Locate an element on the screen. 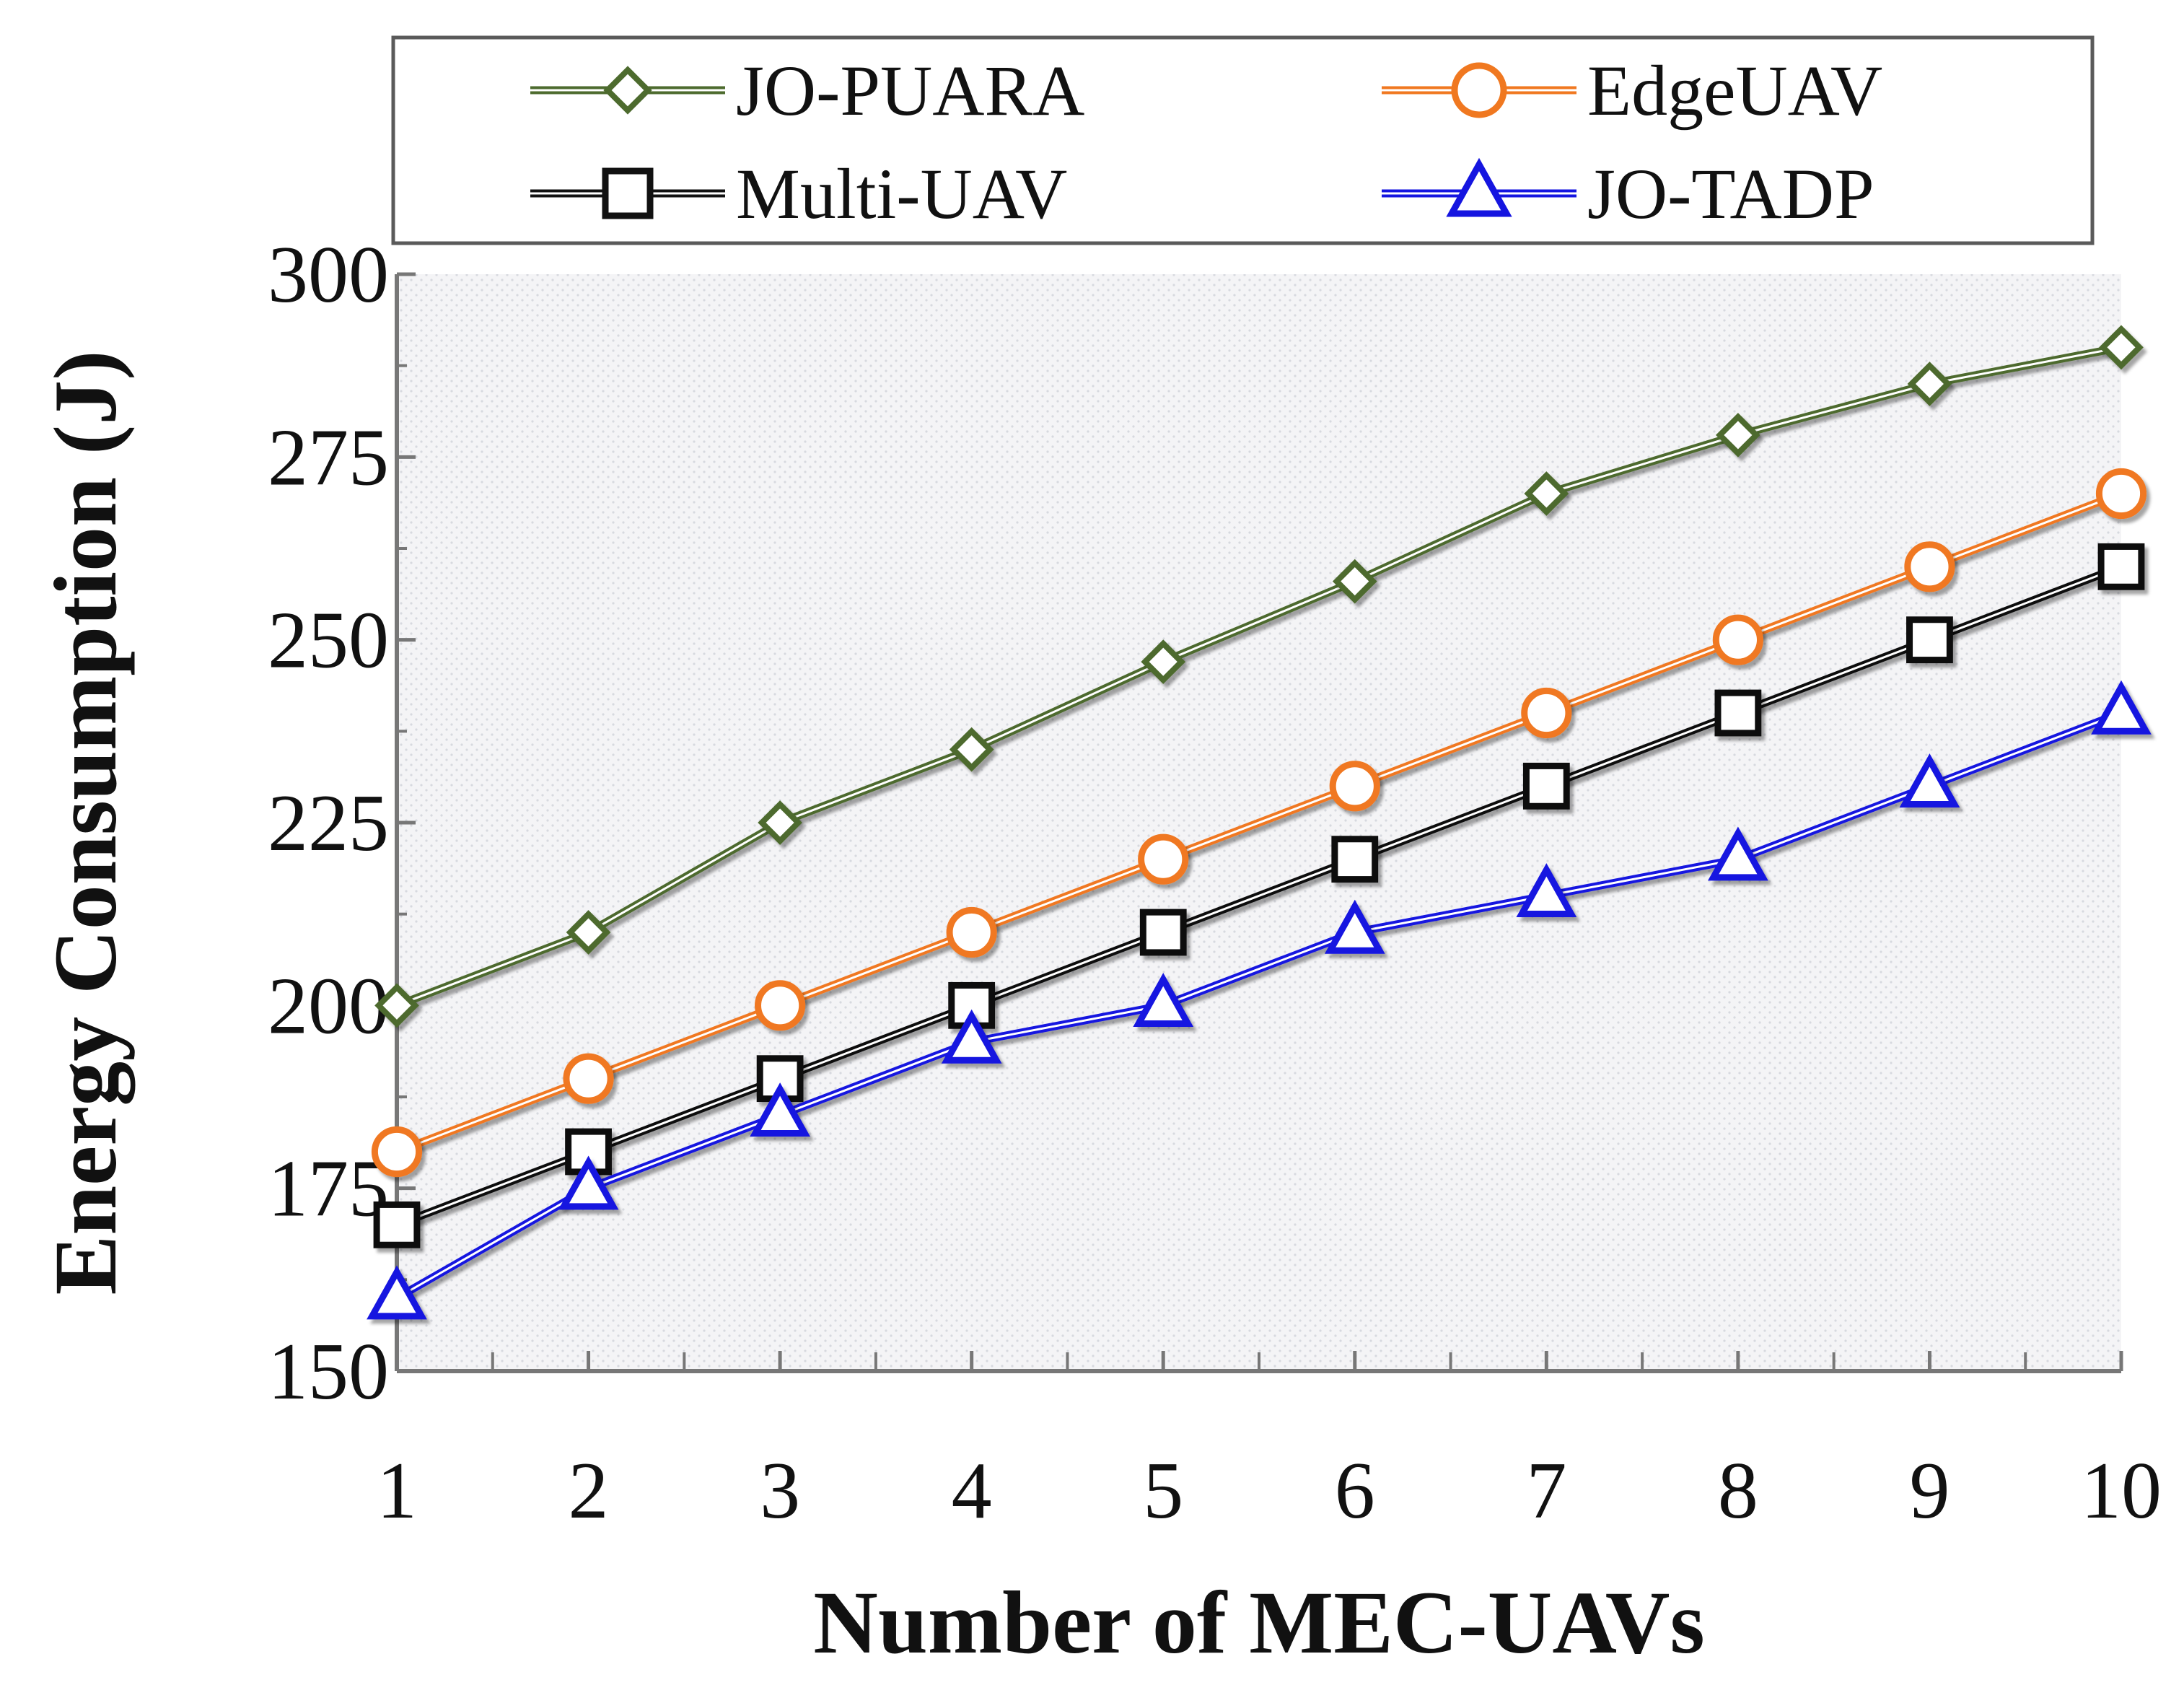 Image resolution: width=2184 pixels, height=1685 pixels. y-axis-title: Energy Consumption (J) is located at coordinates (86, 822).